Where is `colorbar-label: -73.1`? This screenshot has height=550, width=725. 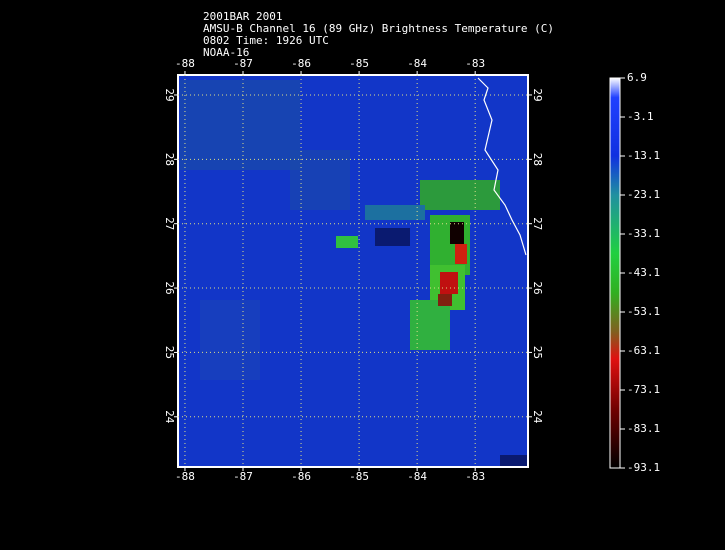 colorbar-label: -73.1 is located at coordinates (643, 389).